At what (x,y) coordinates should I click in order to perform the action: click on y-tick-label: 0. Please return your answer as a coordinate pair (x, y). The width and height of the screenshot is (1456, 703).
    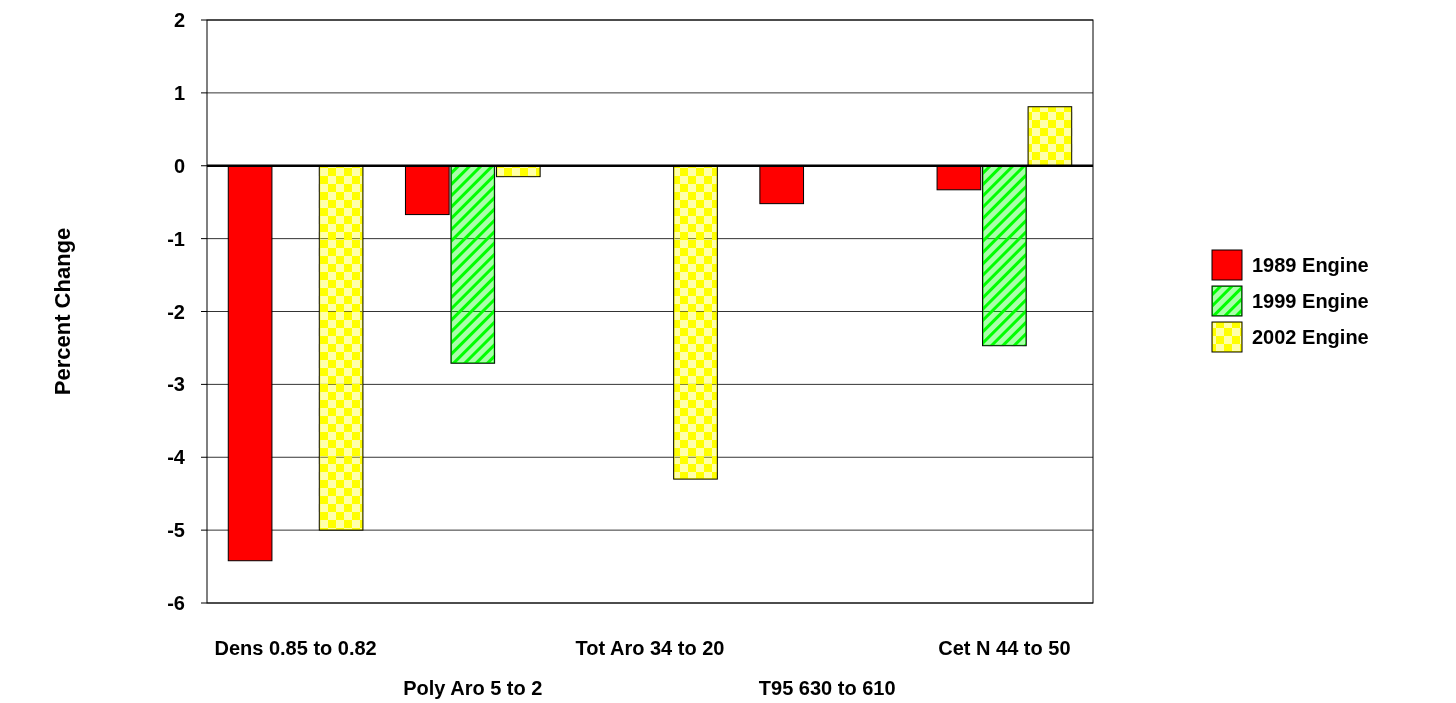
    Looking at the image, I should click on (179, 165).